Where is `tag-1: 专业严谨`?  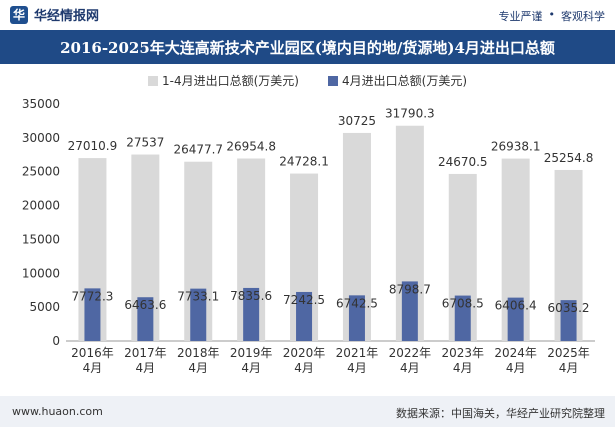 tag-1: 专业严谨 is located at coordinates (520, 16).